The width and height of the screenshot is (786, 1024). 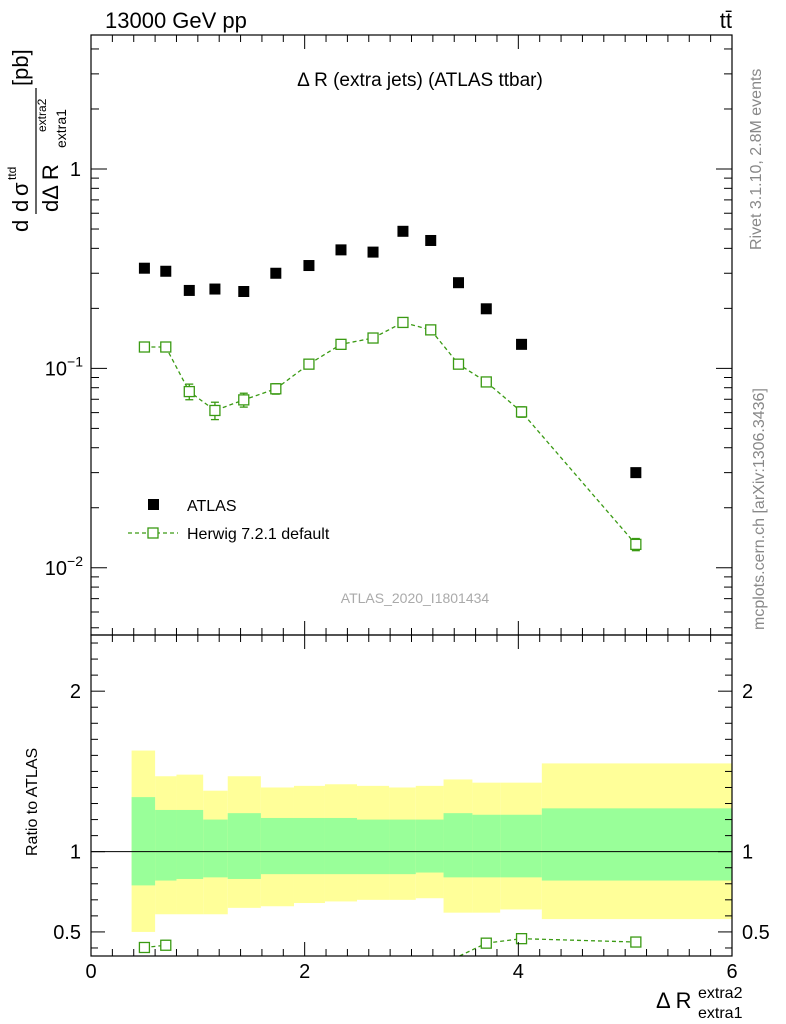 I want to click on y-label-denominator-sup: extra2, so click(x=42, y=115).